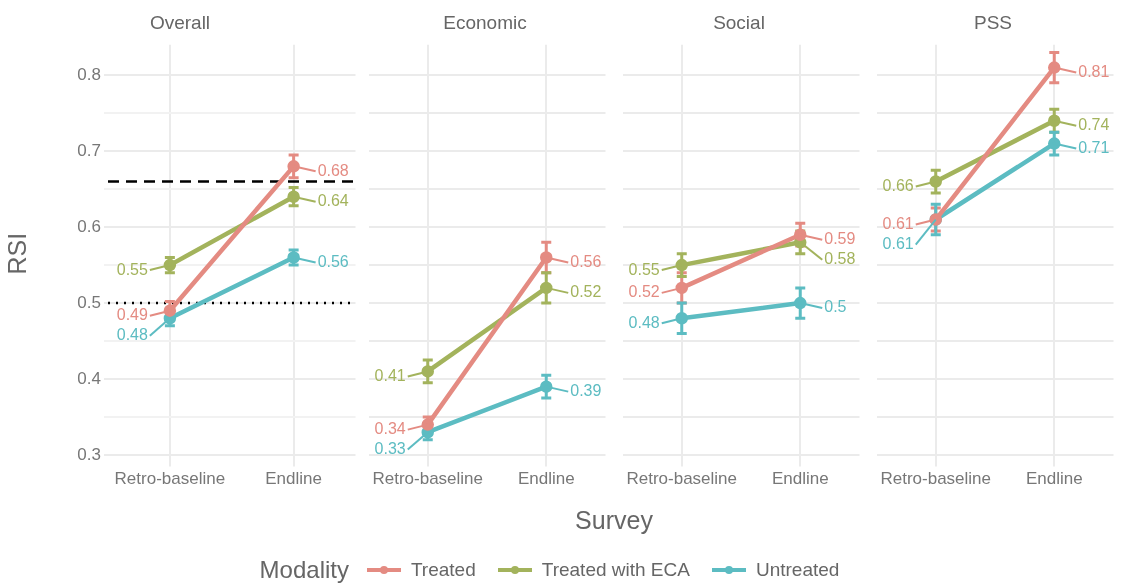 This screenshot has width=1121, height=588. What do you see at coordinates (304, 570) in the screenshot?
I see `legend-title: Modality` at bounding box center [304, 570].